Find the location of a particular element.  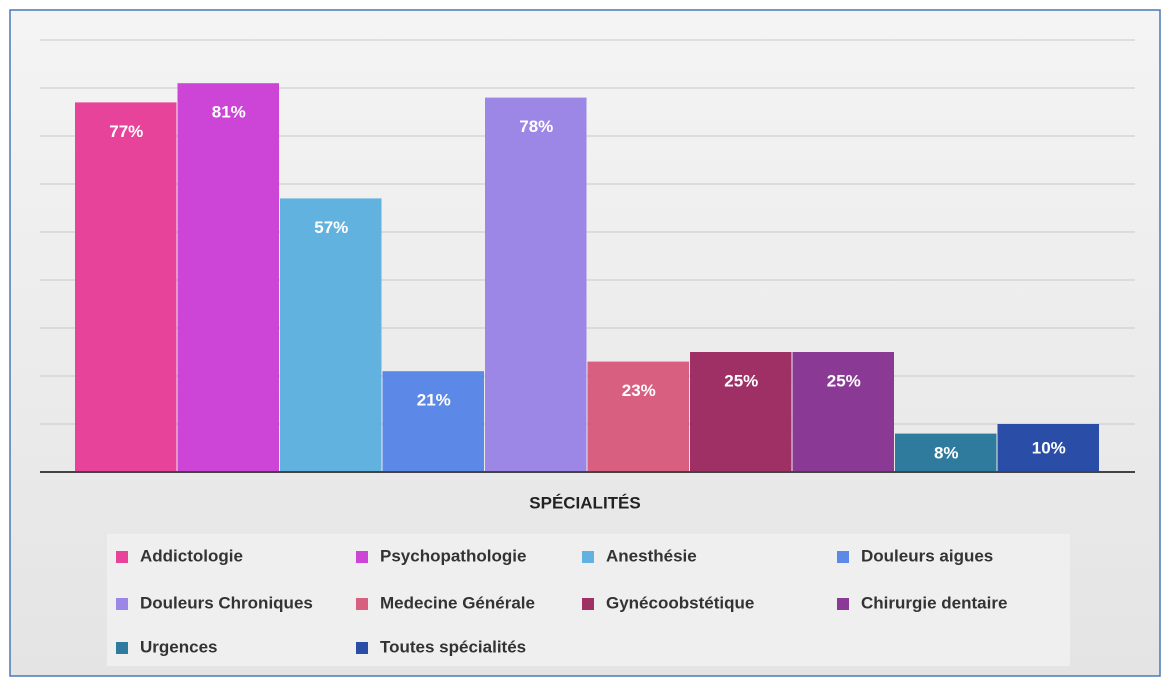

legend-label: Addictologie is located at coordinates (191, 555).